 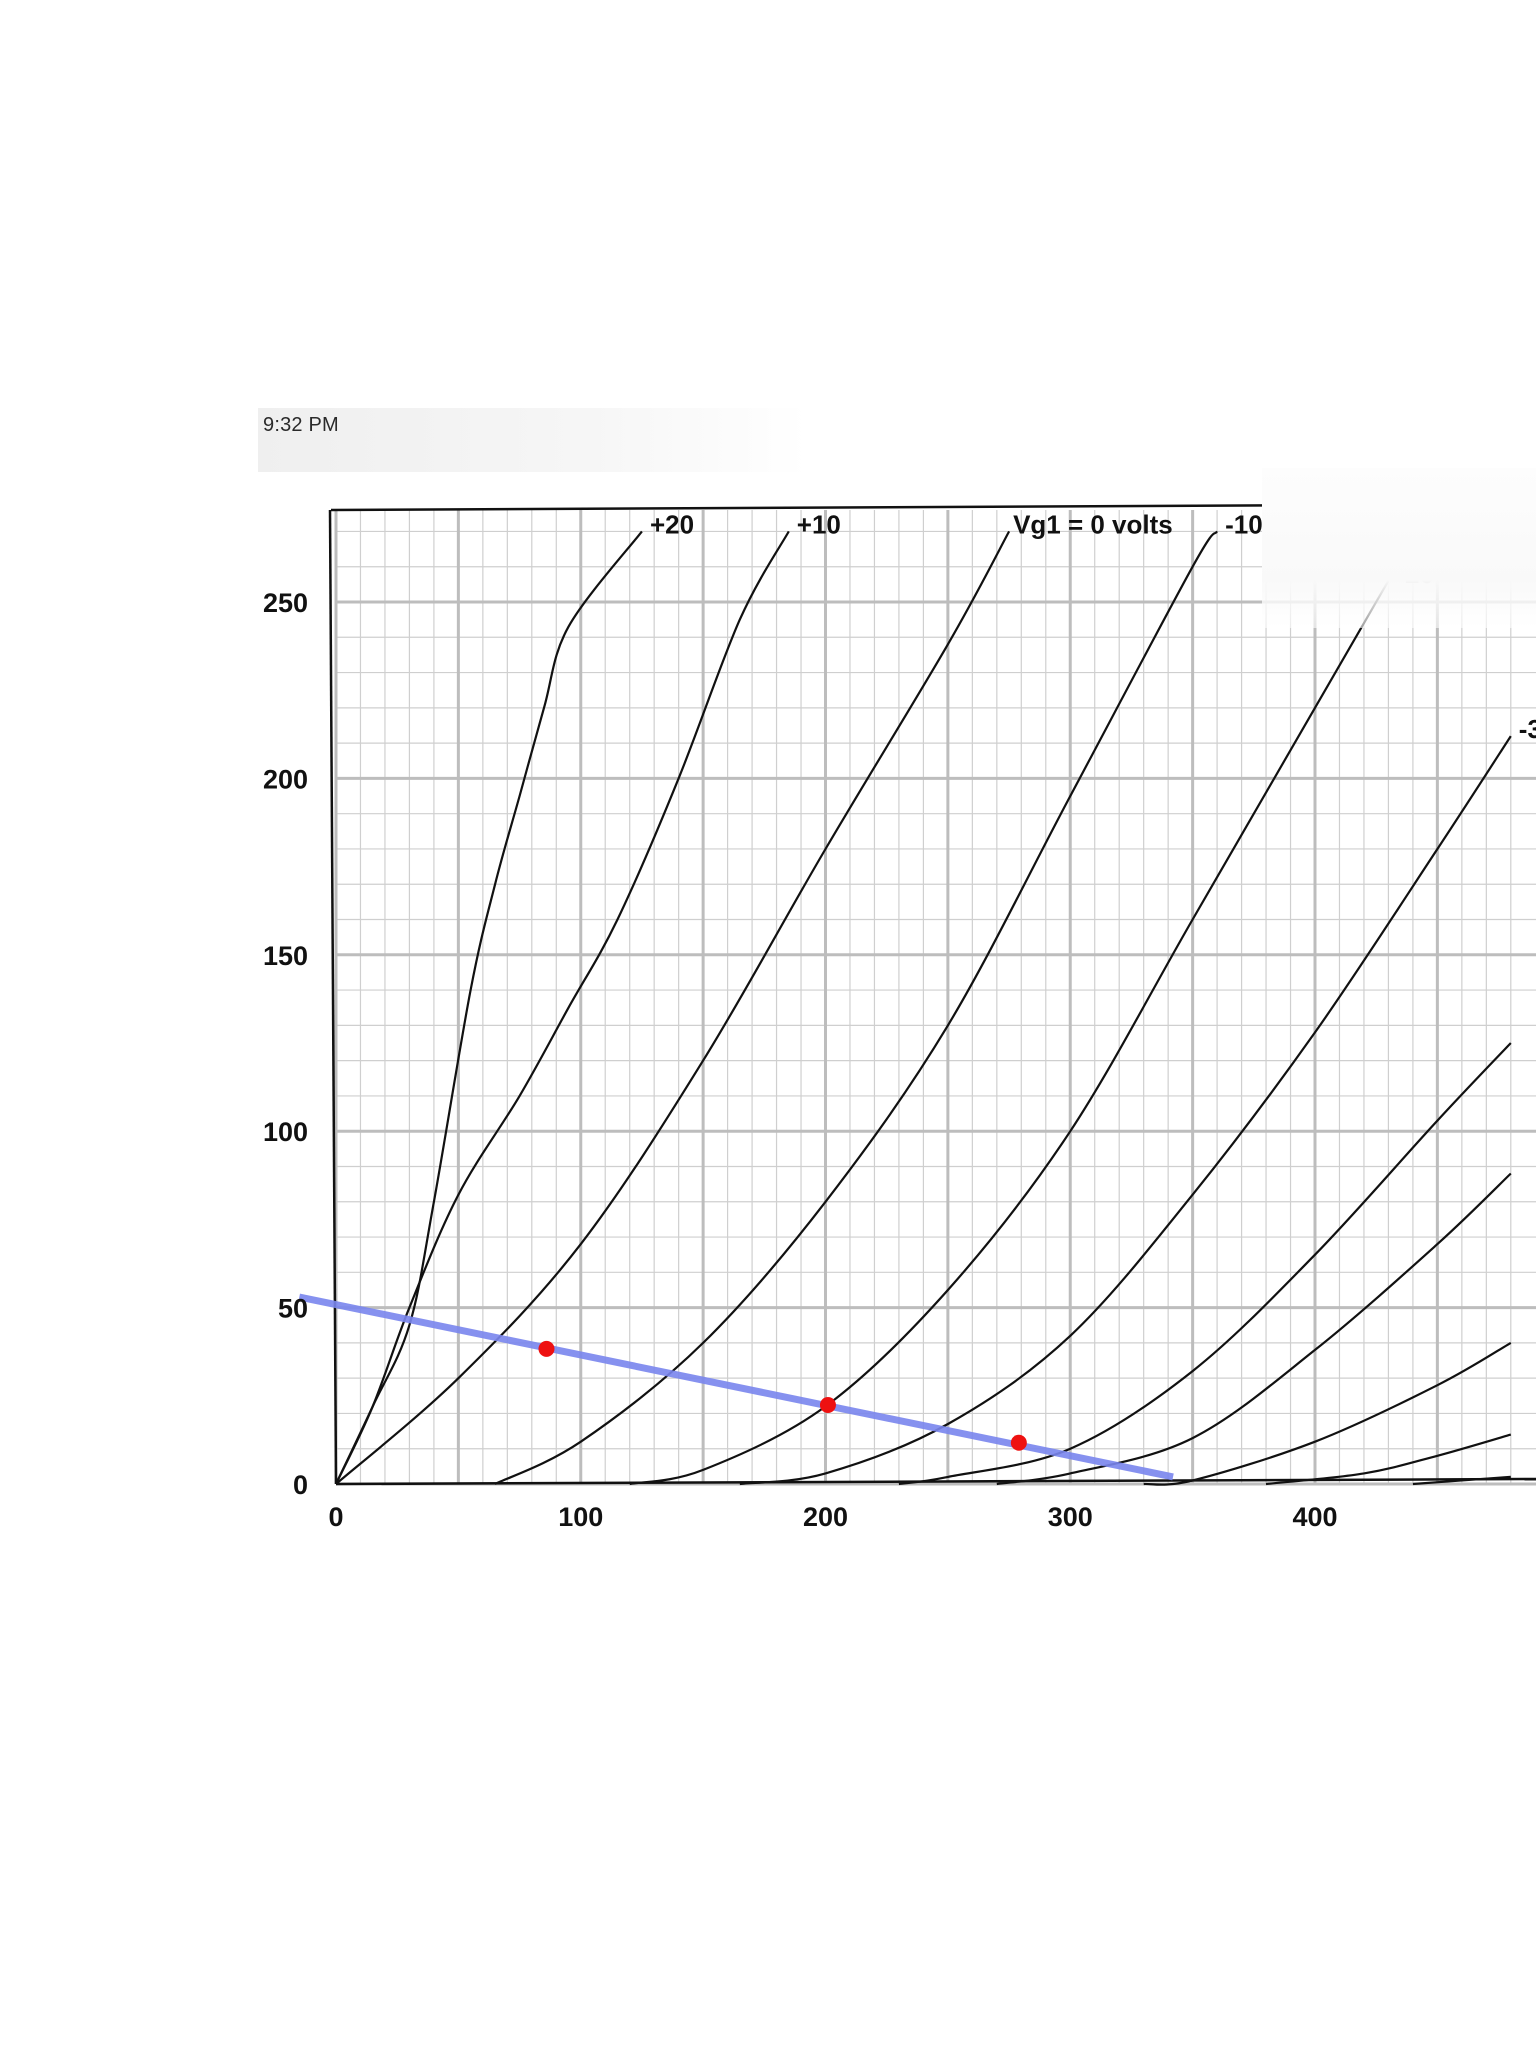 What do you see at coordinates (335, 1517) in the screenshot?
I see `x-tick-label: 0` at bounding box center [335, 1517].